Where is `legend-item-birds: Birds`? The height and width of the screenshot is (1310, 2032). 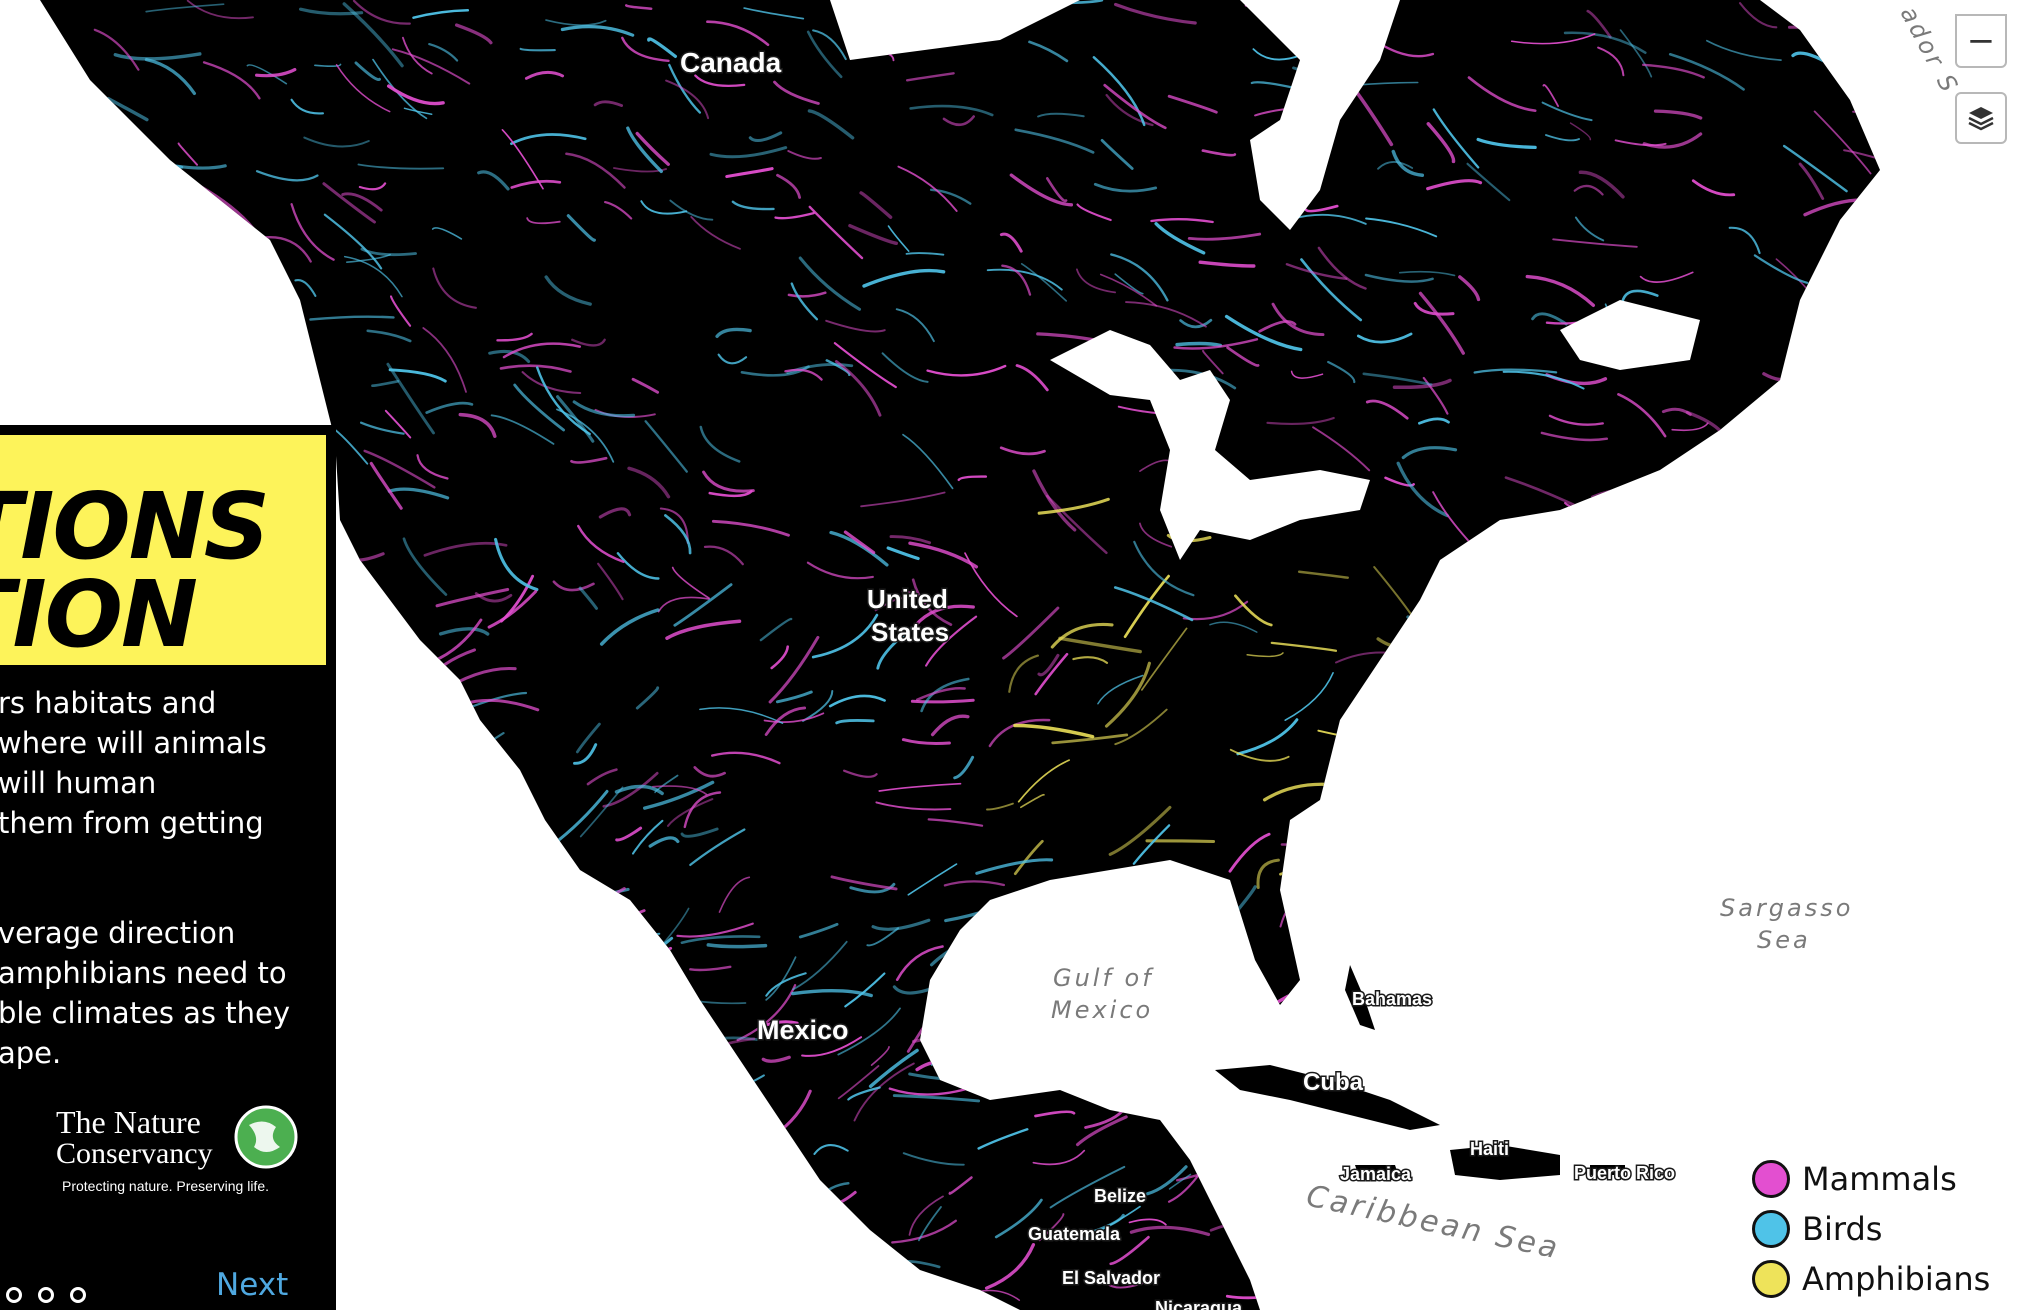
legend-item-birds: Birds is located at coordinates (1871, 1229).